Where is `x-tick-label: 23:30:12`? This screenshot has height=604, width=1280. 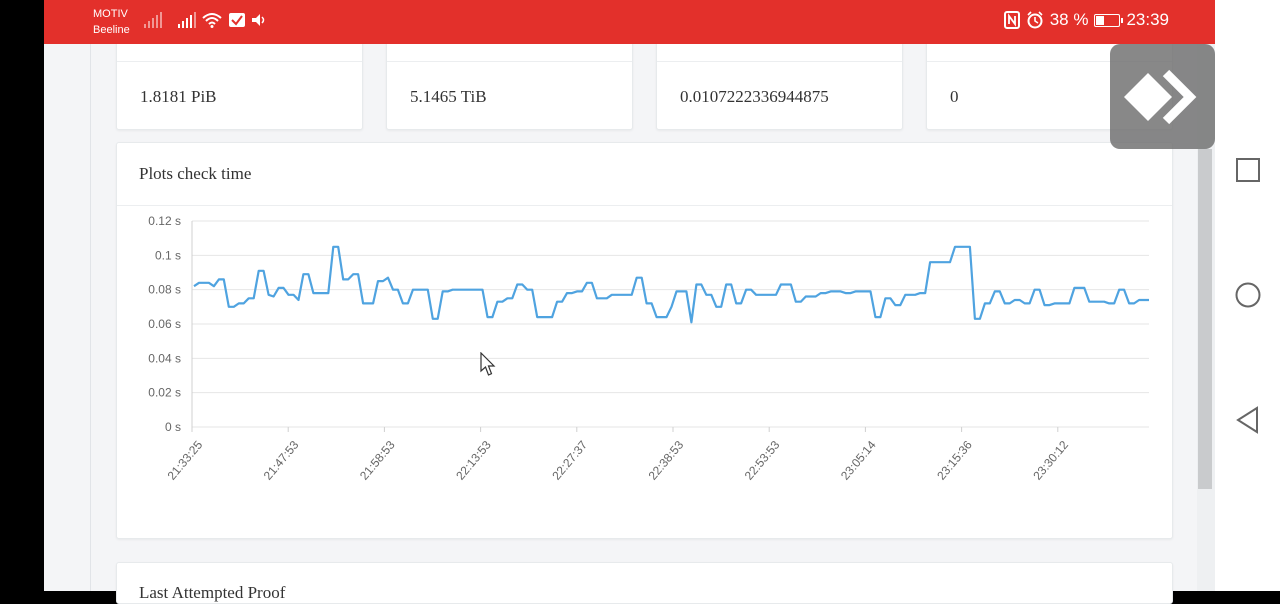
x-tick-label: 23:30:12 is located at coordinates (1050, 460).